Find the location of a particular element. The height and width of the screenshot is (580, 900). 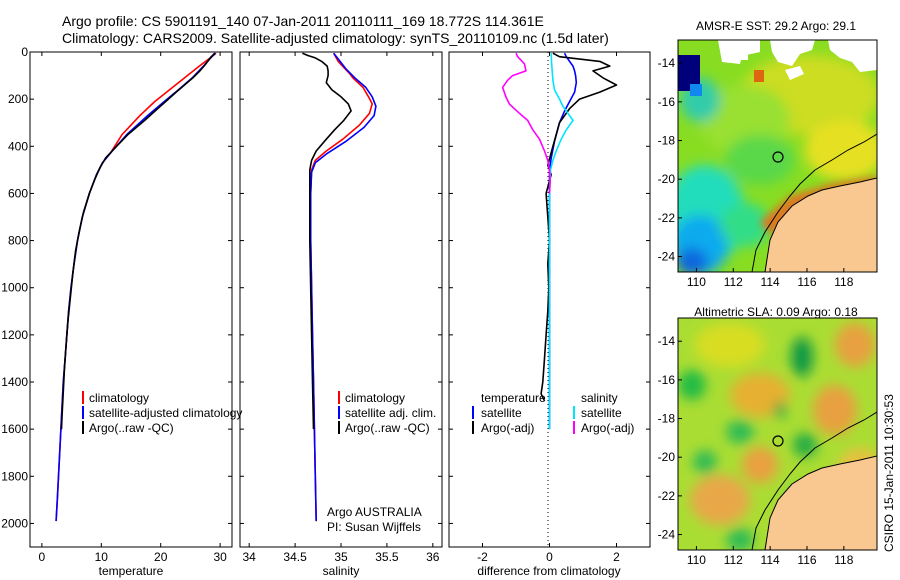

sst-map-title: AMSR-E SST: 29.2 Argo: 29.1 is located at coordinates (776, 26).